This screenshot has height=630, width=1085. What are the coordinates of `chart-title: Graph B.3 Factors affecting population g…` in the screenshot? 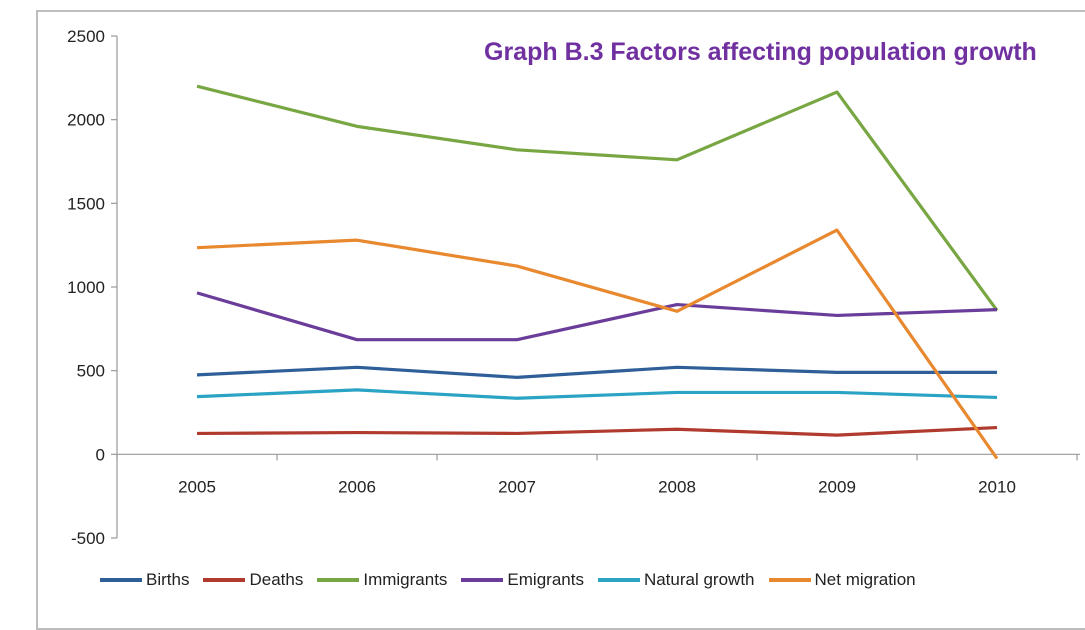 It's located at (760, 52).